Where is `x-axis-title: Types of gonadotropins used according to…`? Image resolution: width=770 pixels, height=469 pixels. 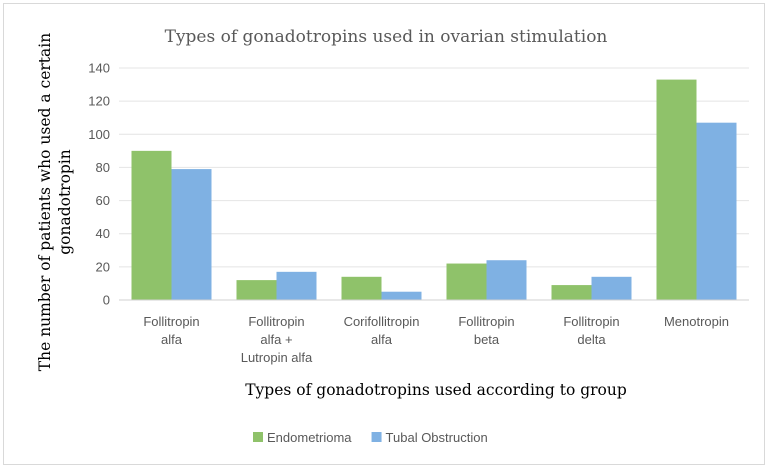
x-axis-title: Types of gonadotropins used according to… is located at coordinates (436, 390).